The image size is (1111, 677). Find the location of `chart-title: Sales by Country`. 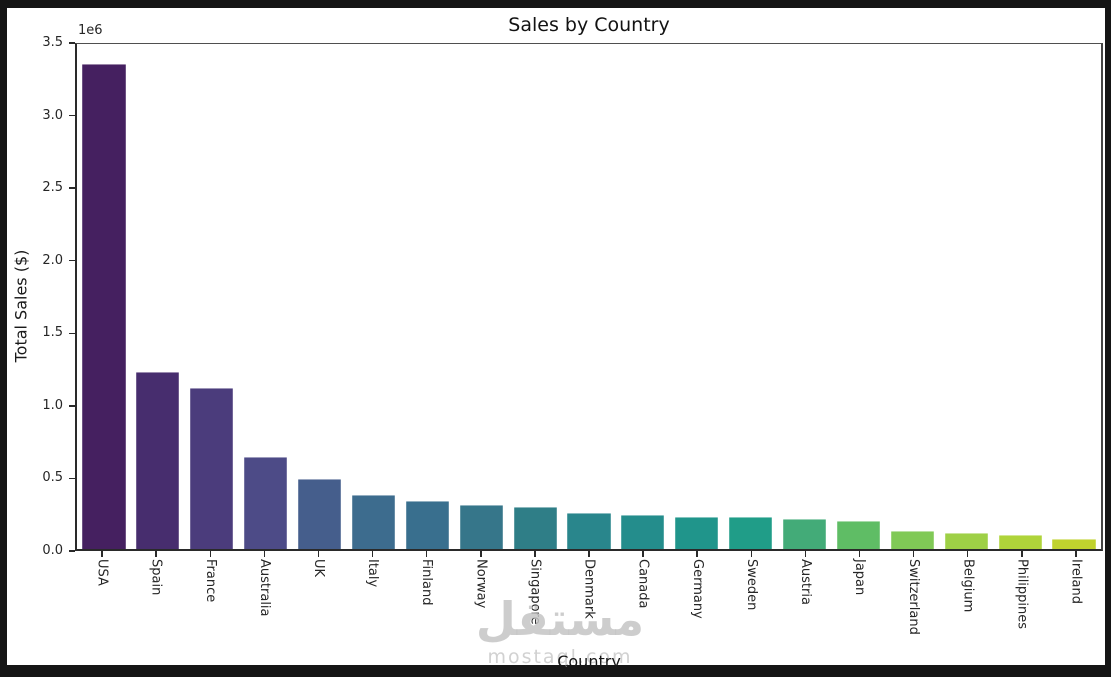

chart-title: Sales by Country is located at coordinates (589, 25).